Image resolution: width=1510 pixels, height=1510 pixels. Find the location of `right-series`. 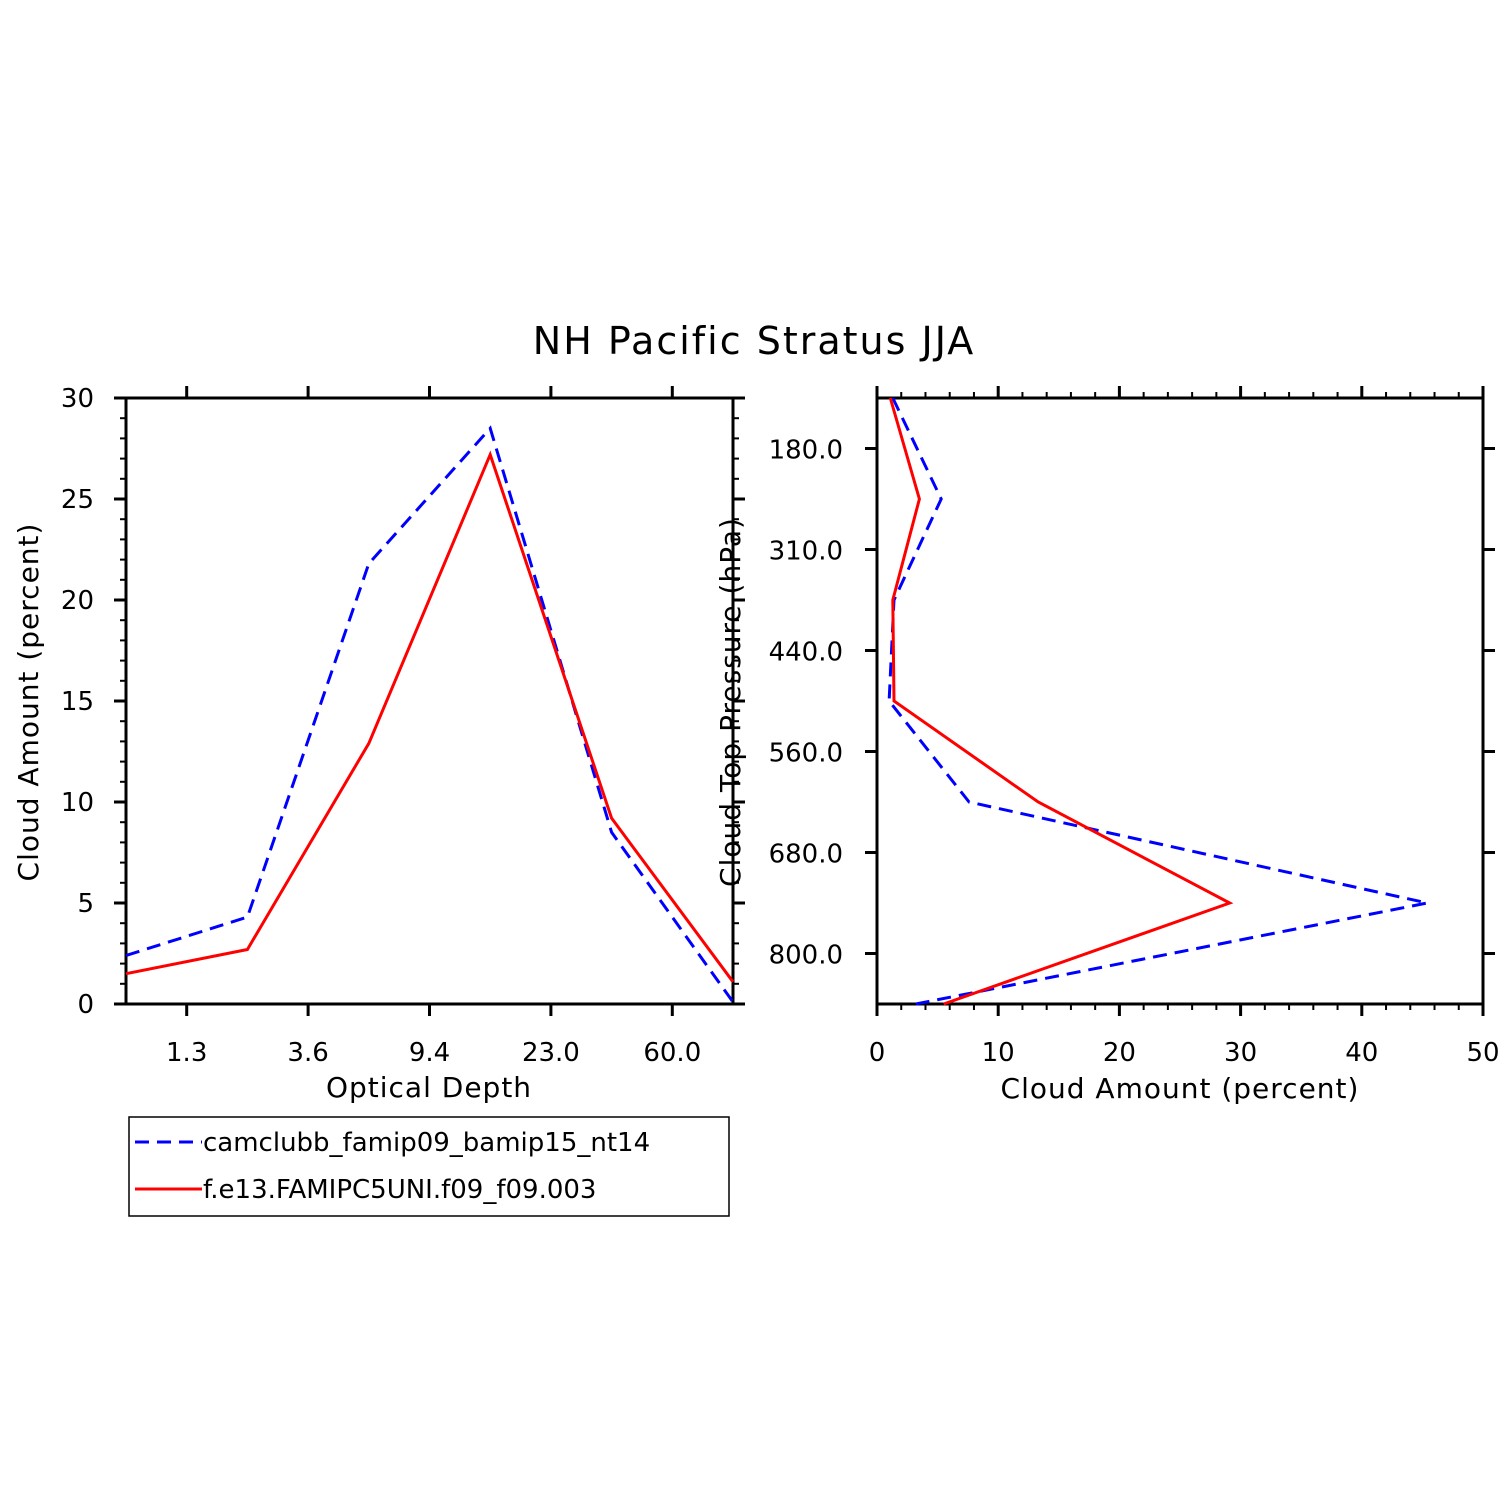

right-series is located at coordinates (1157, 701).